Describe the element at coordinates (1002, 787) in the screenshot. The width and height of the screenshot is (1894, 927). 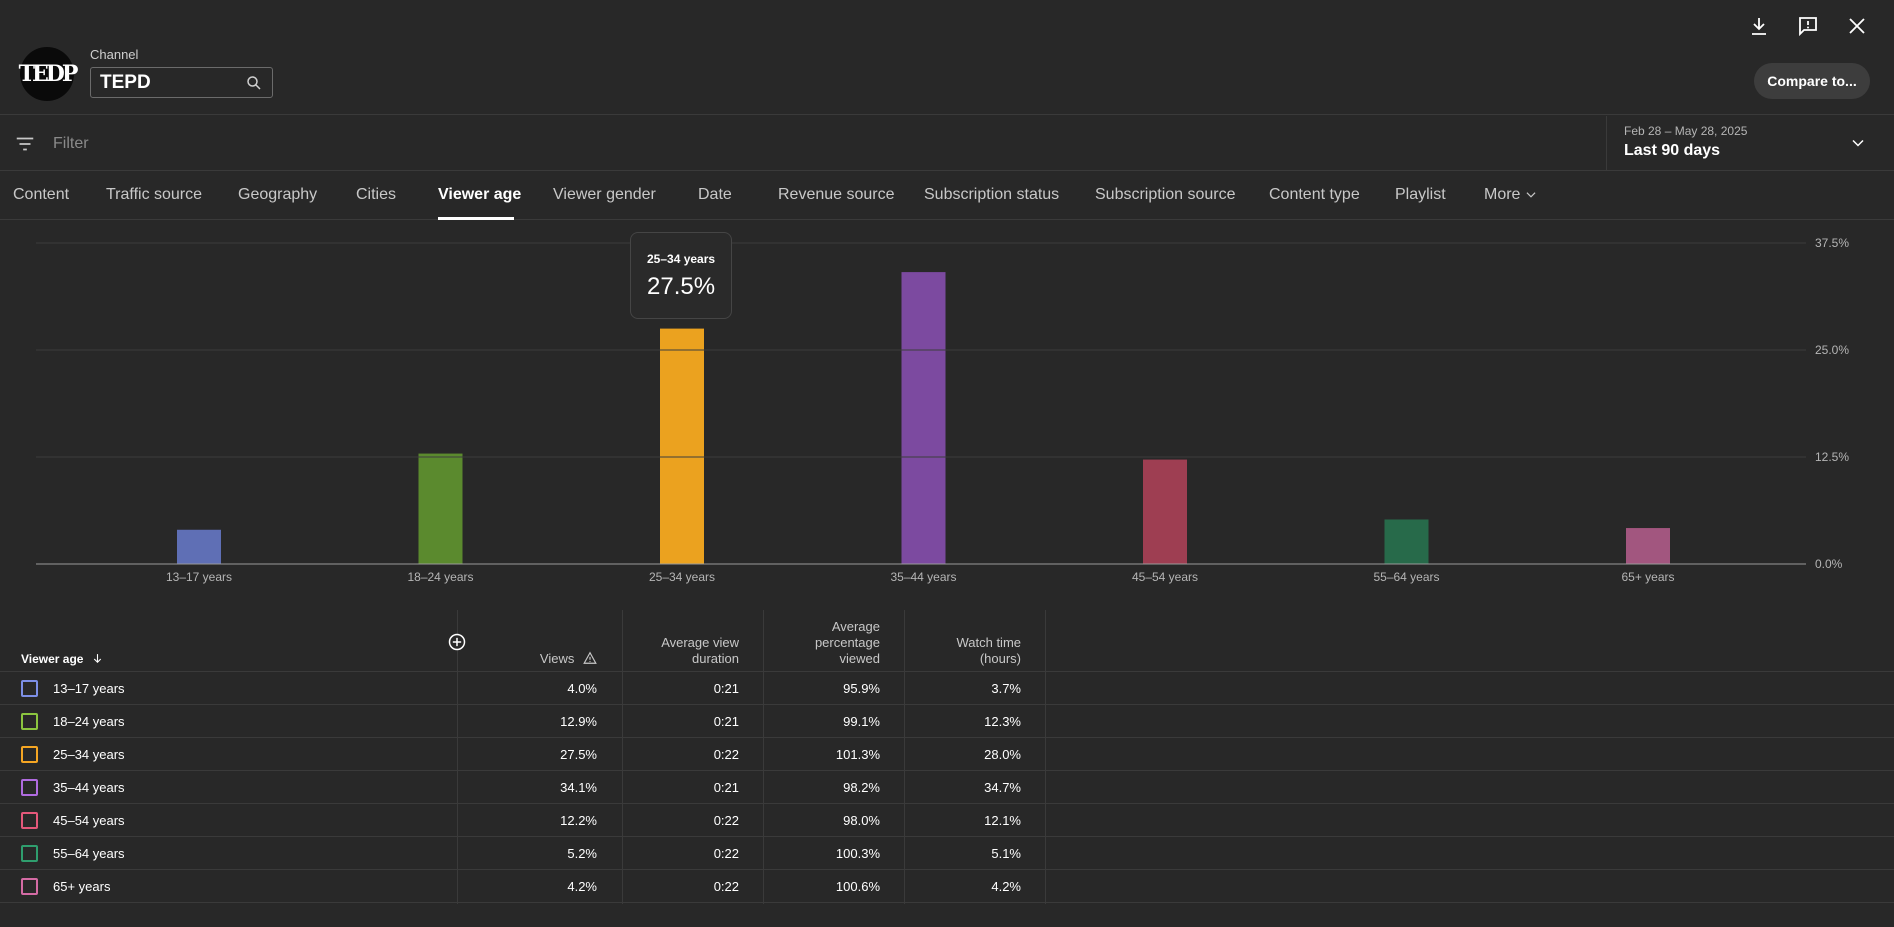
I see `cell-watch-time: 34.7%` at that location.